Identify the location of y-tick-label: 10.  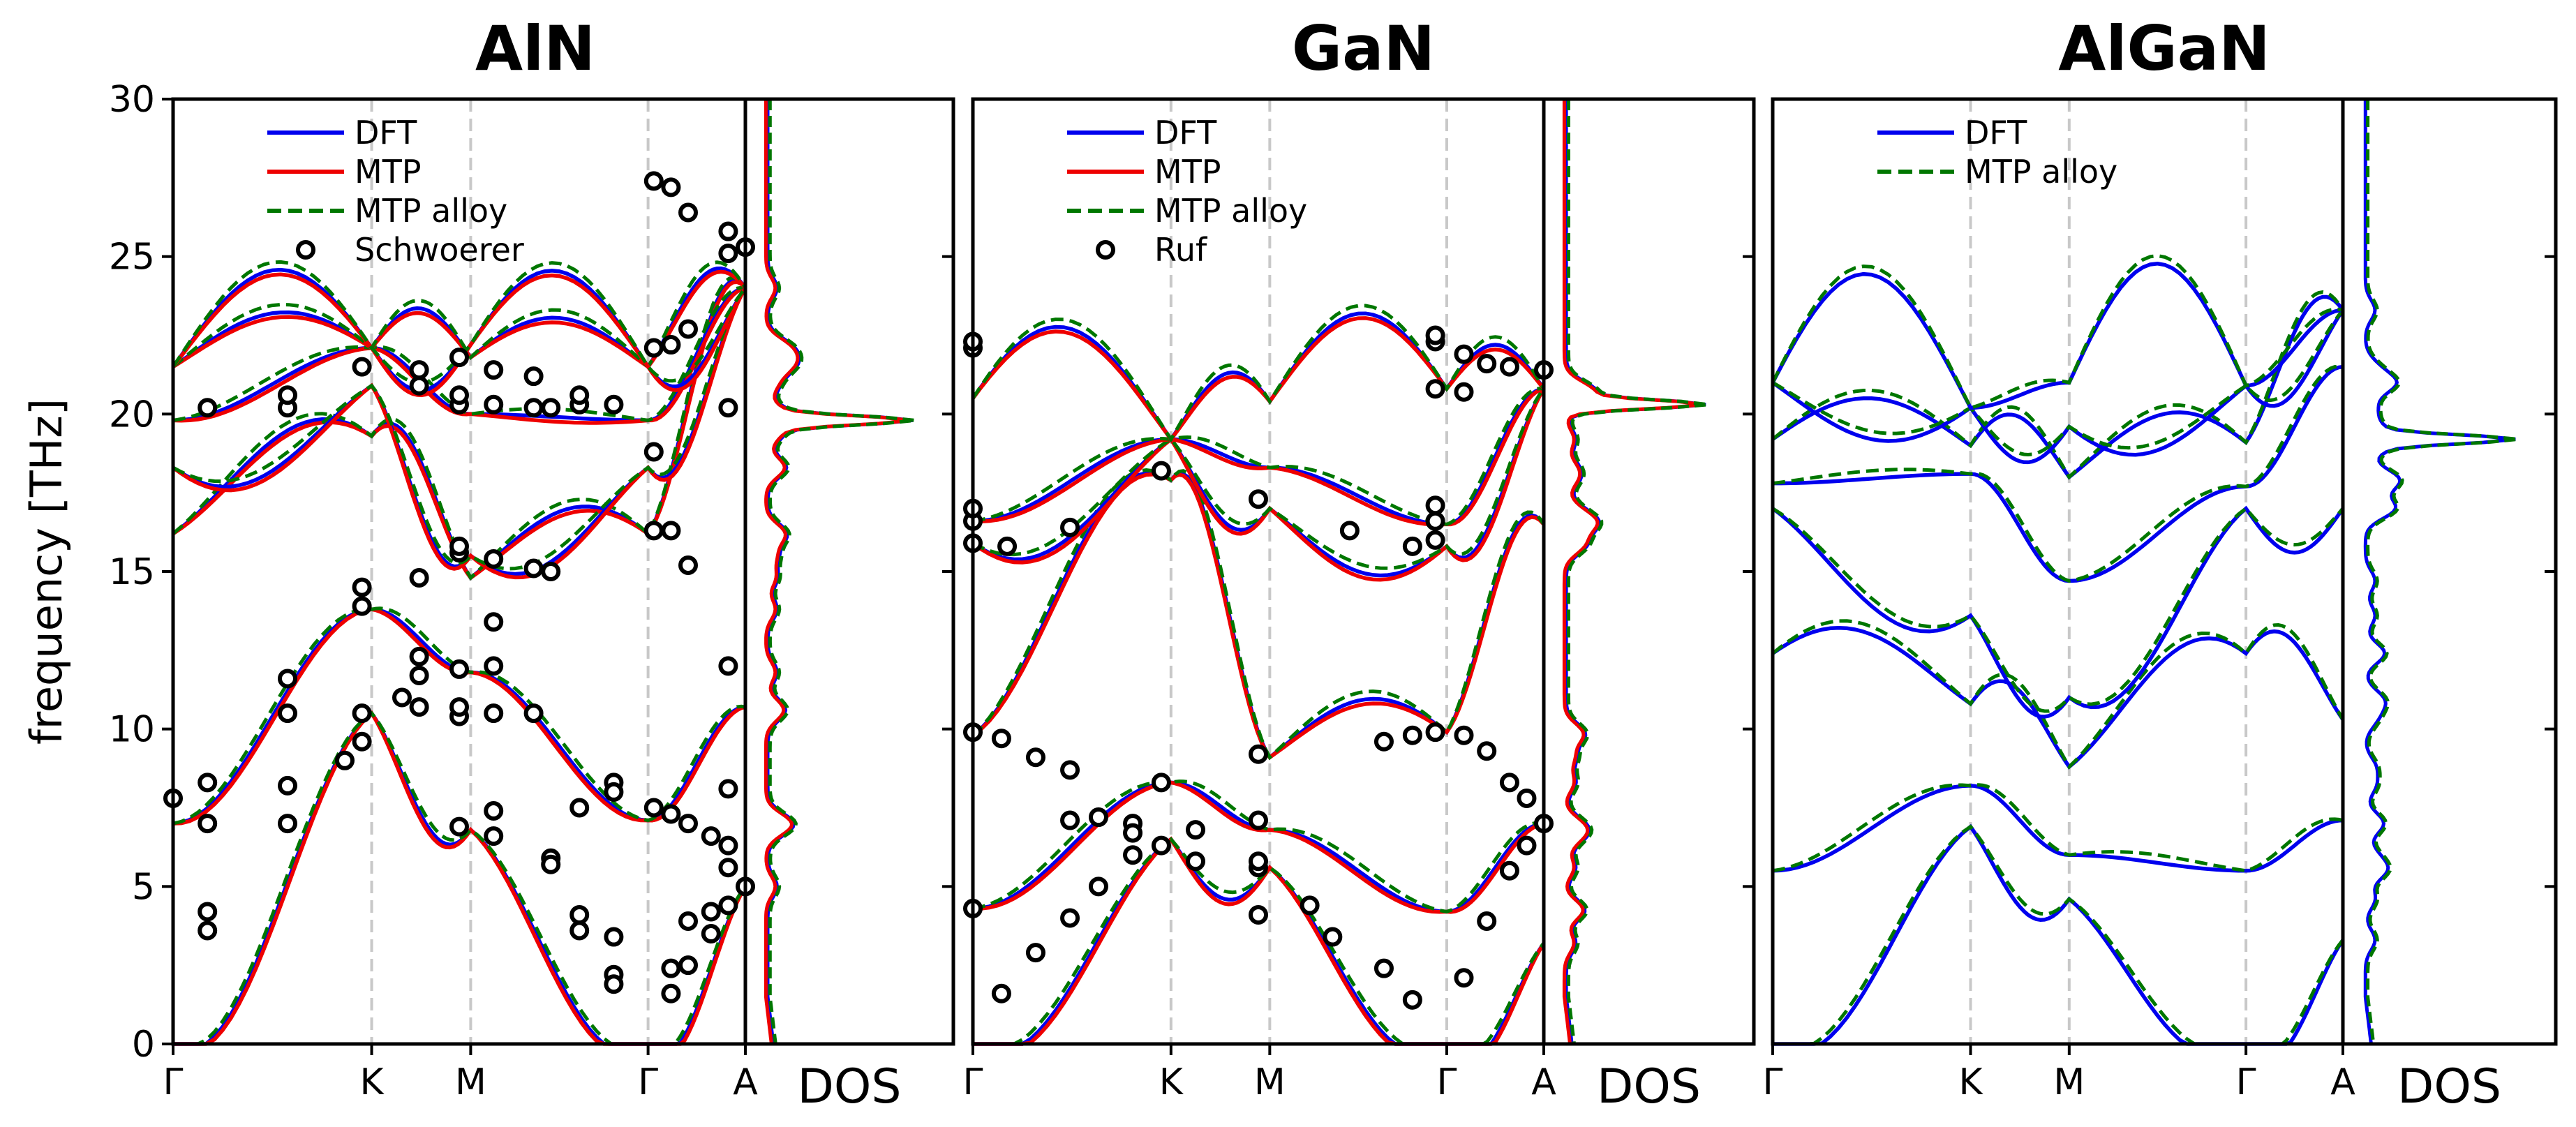
(132, 730).